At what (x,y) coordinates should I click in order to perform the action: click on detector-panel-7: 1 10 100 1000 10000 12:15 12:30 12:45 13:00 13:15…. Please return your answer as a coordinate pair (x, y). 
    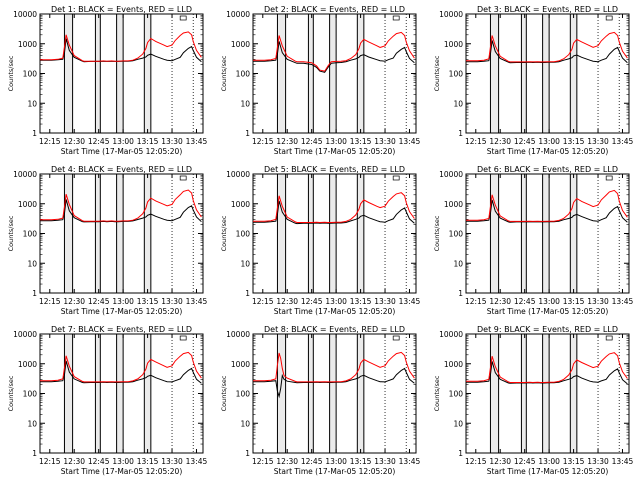
    Looking at the image, I should click on (107, 400).